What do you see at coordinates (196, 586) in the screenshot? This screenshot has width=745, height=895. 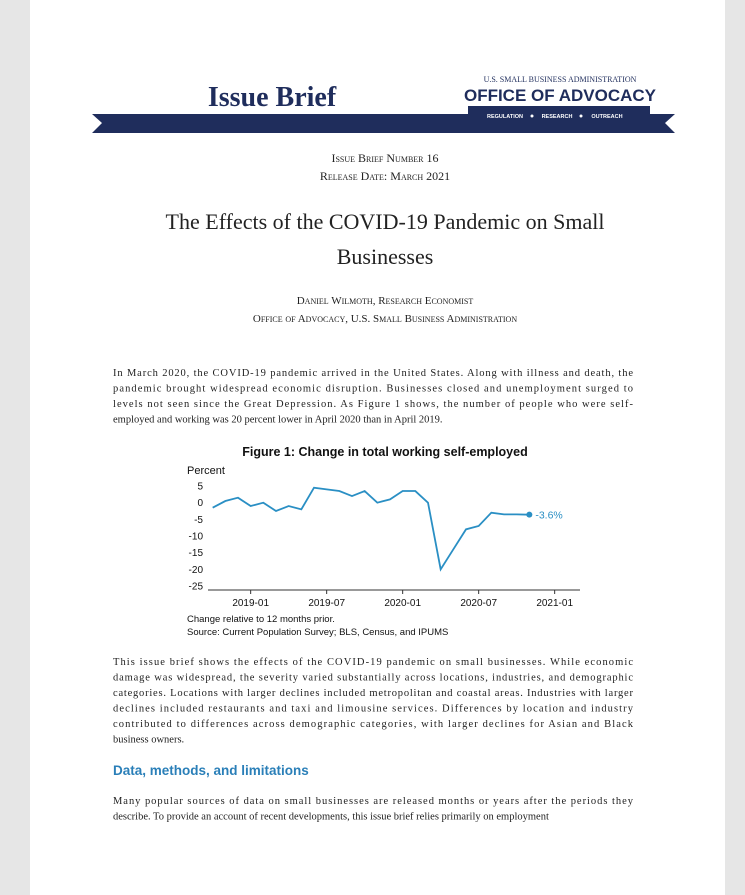 I see `y-tick-label: -25` at bounding box center [196, 586].